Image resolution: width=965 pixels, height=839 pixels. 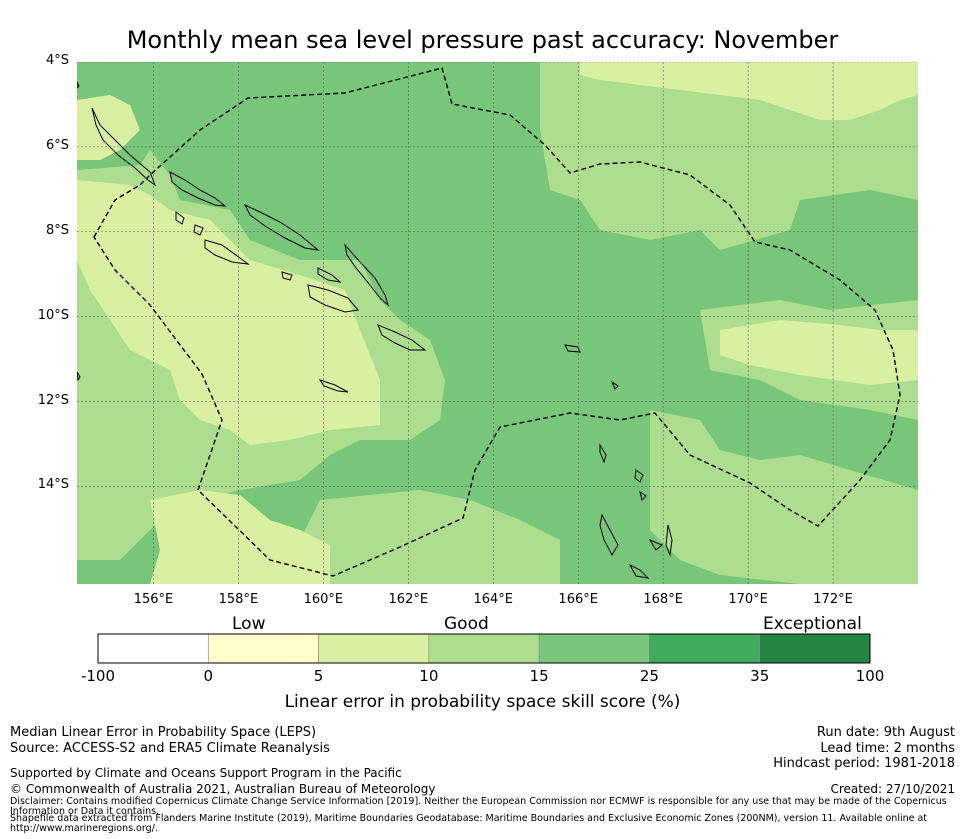 I want to click on lon-tick-label: 160°E, so click(x=323, y=599).